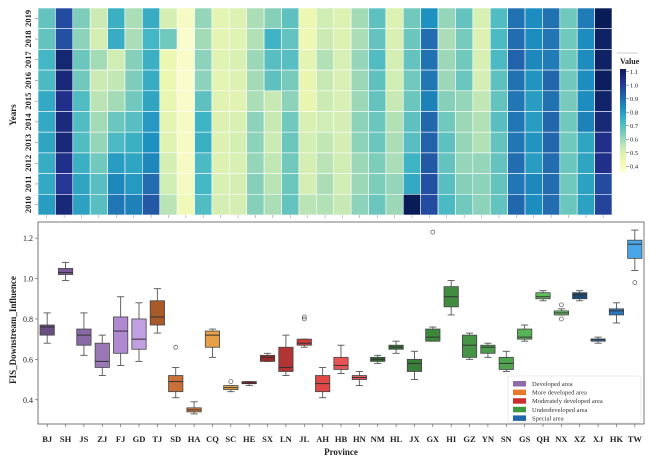 This screenshot has height=463, width=650. What do you see at coordinates (13, 330) in the screenshot?
I see `boxplot-y-axis-title: FIS_Downstream_Influence` at bounding box center [13, 330].